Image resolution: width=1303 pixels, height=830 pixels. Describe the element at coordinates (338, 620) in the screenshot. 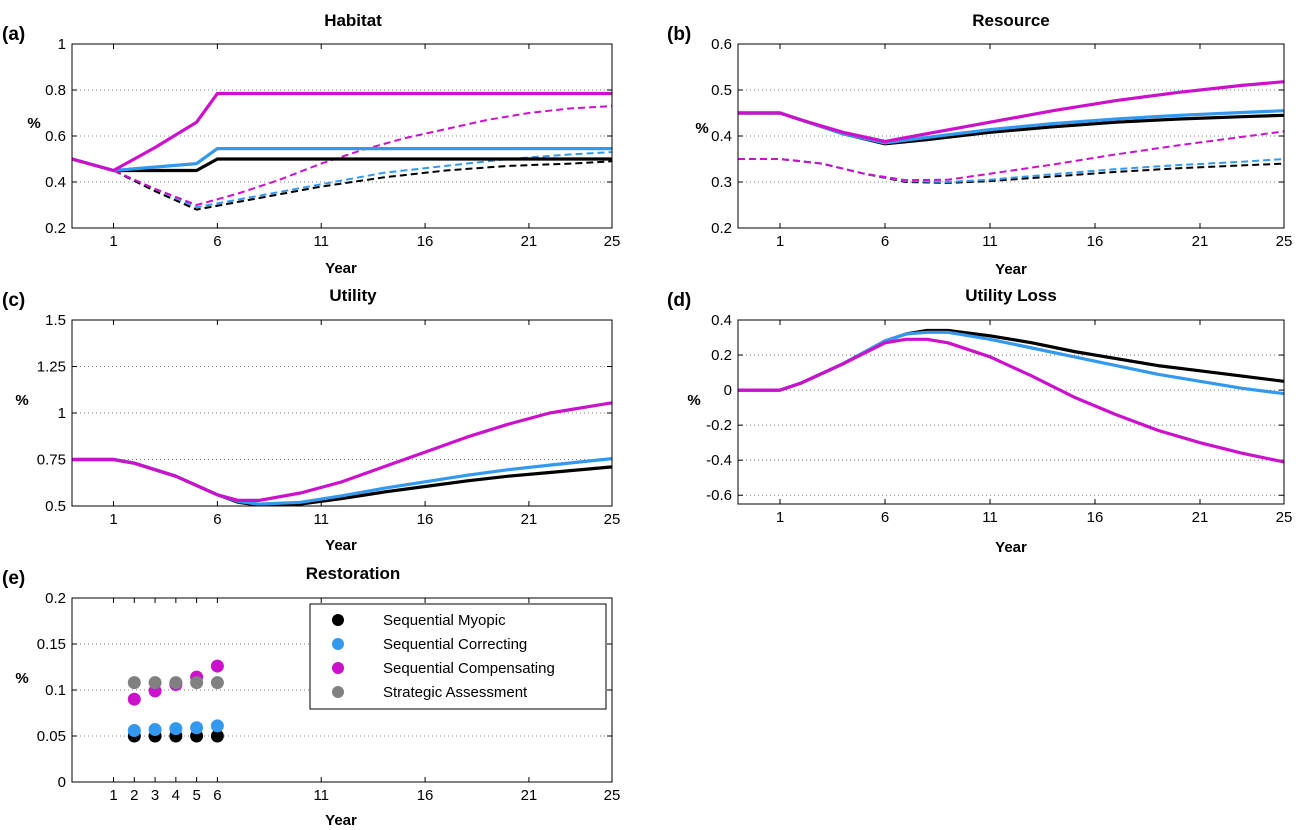

I see `legend-marker-myopic` at that location.